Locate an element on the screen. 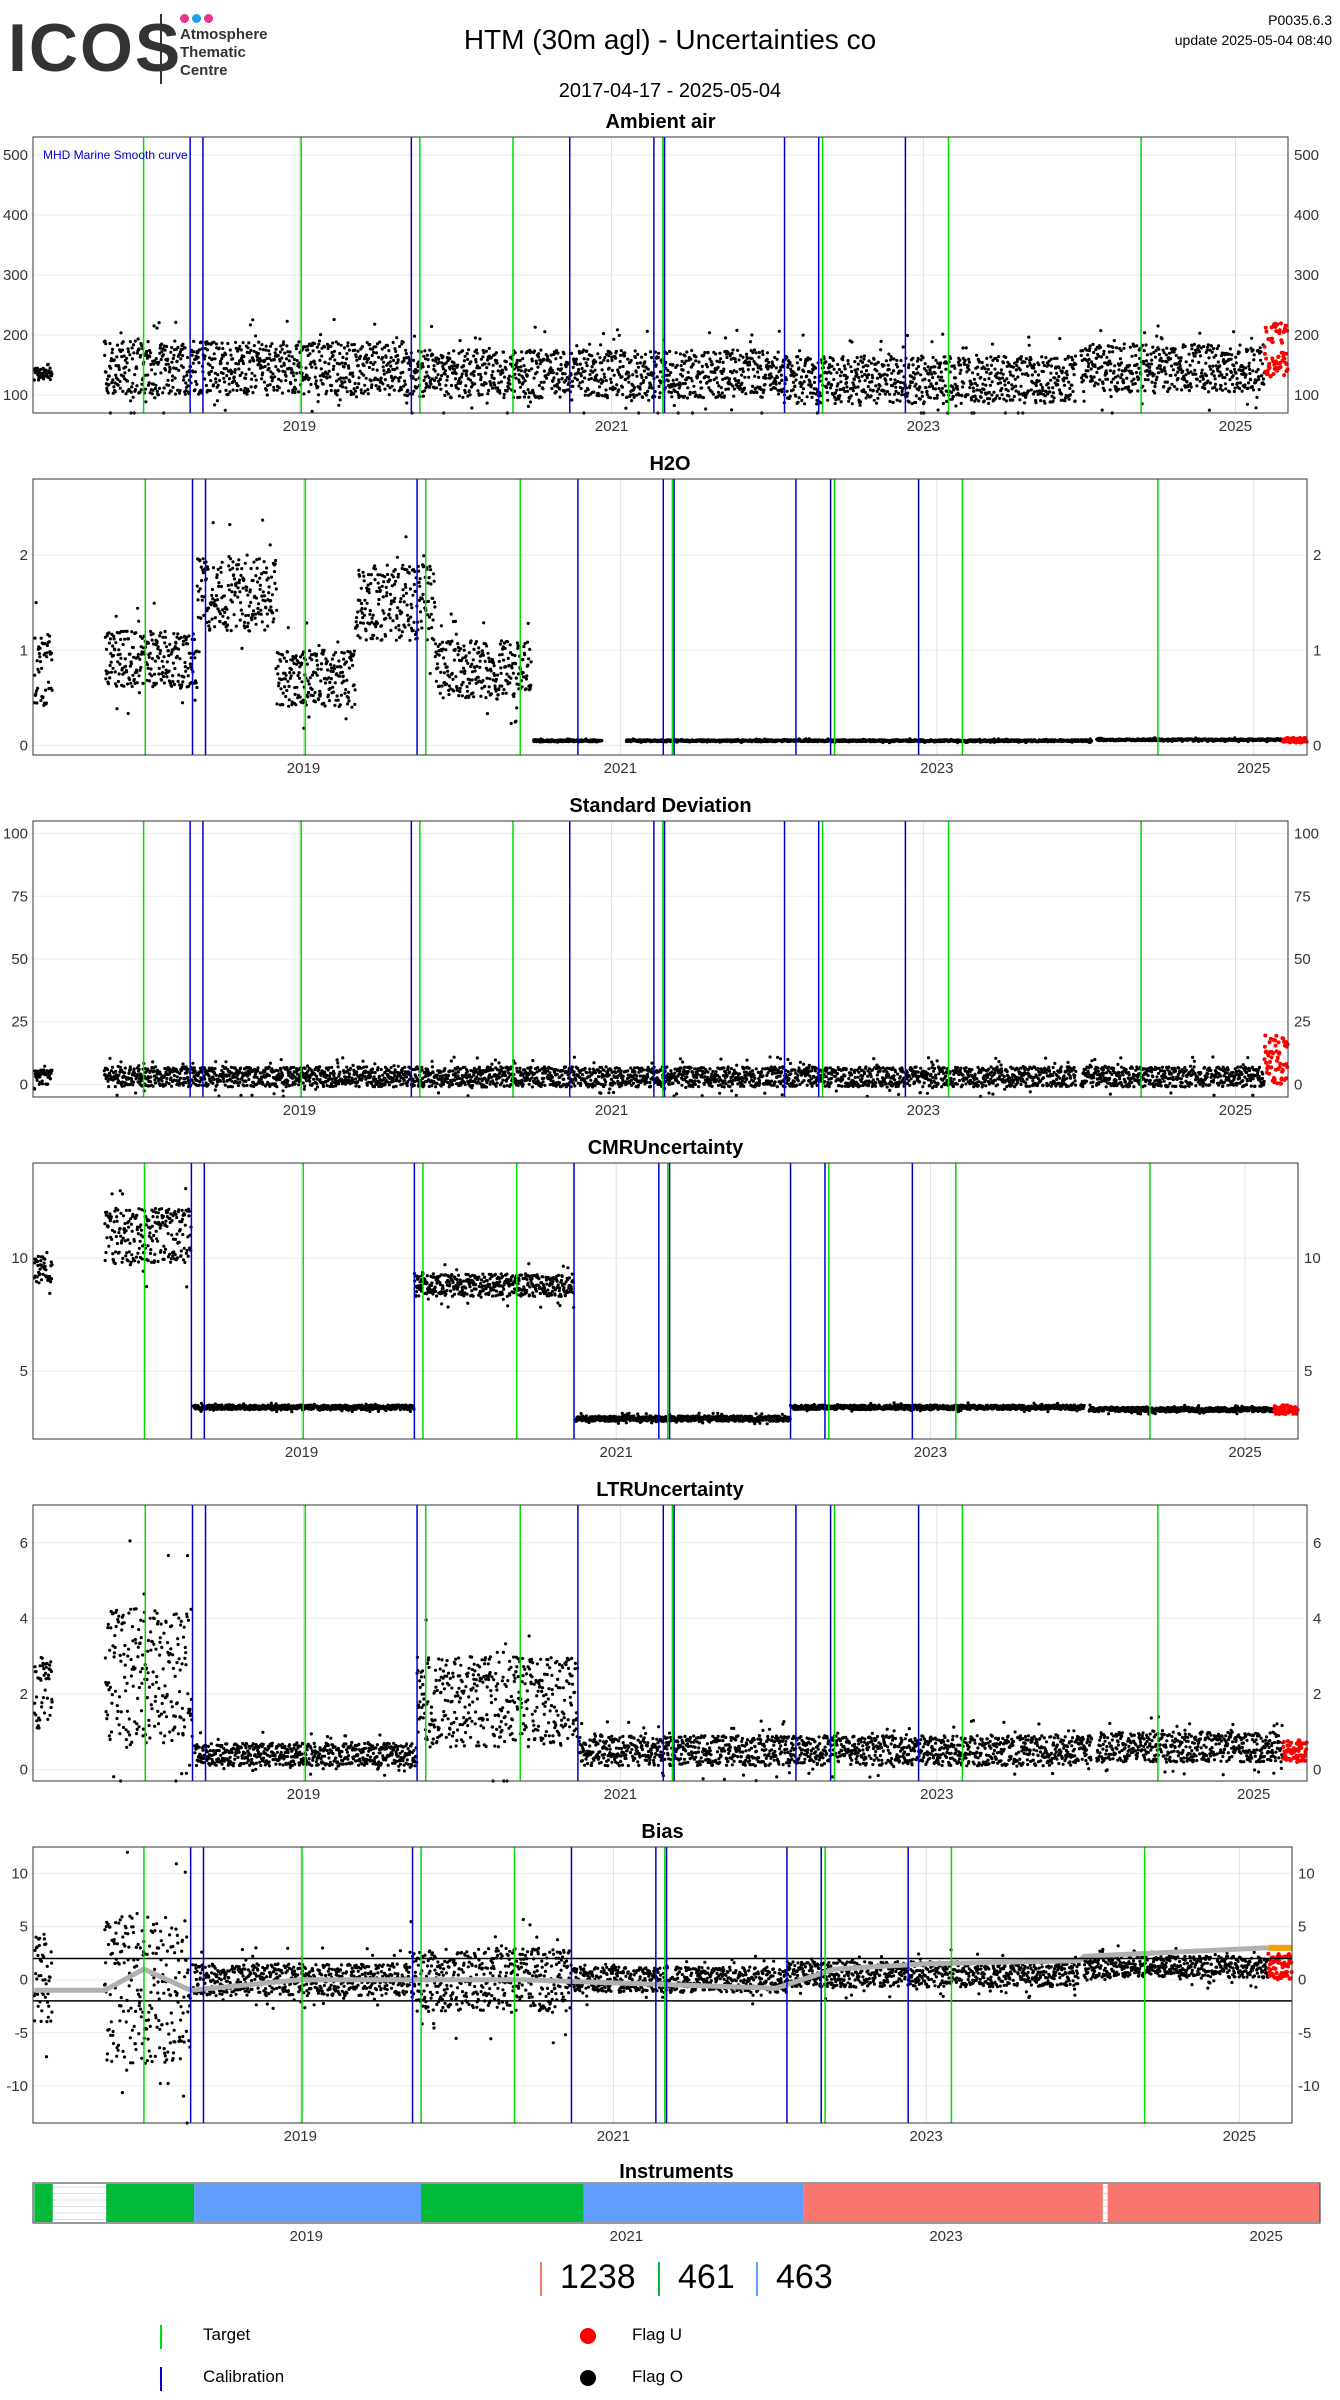 The width and height of the screenshot is (1340, 2400). x-tick-label: 2021 is located at coordinates (611, 426).